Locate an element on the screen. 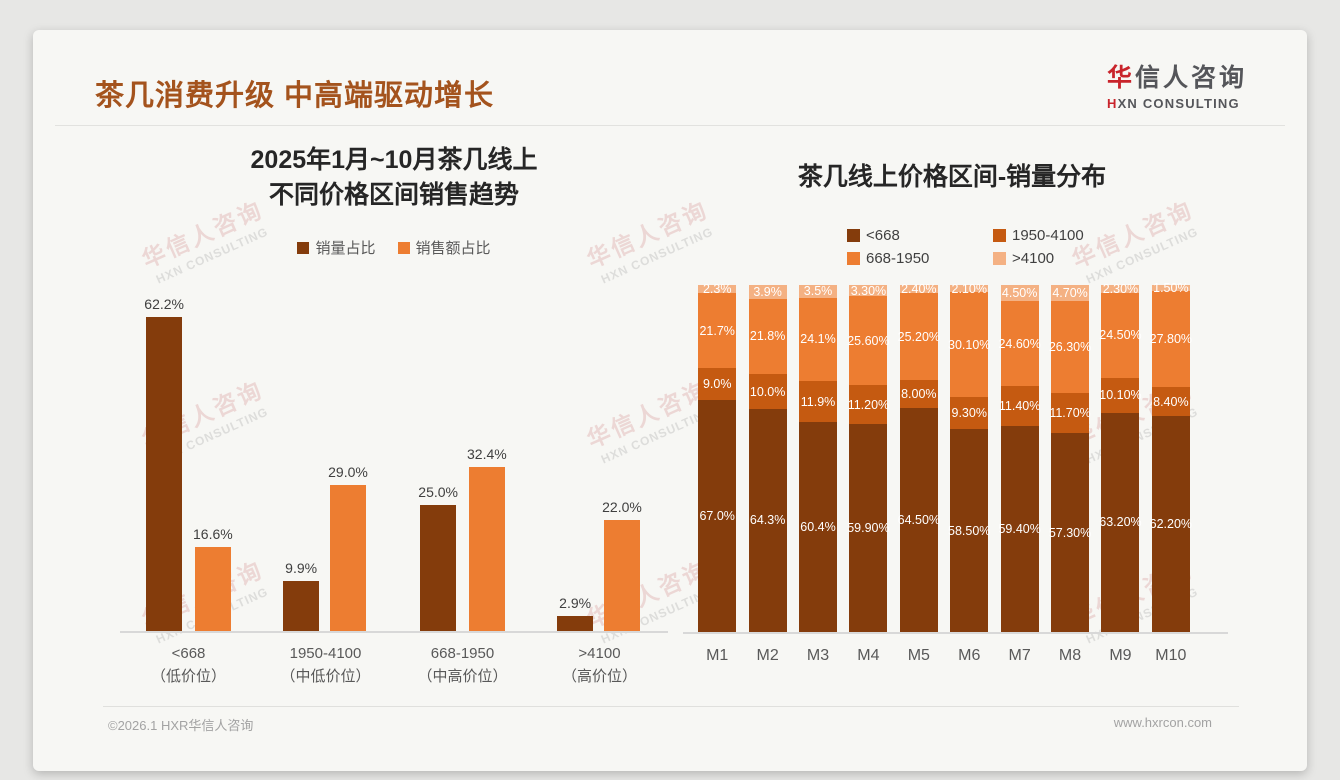 The width and height of the screenshot is (1340, 780). segment-1950-4100: 11.9% is located at coordinates (818, 402).